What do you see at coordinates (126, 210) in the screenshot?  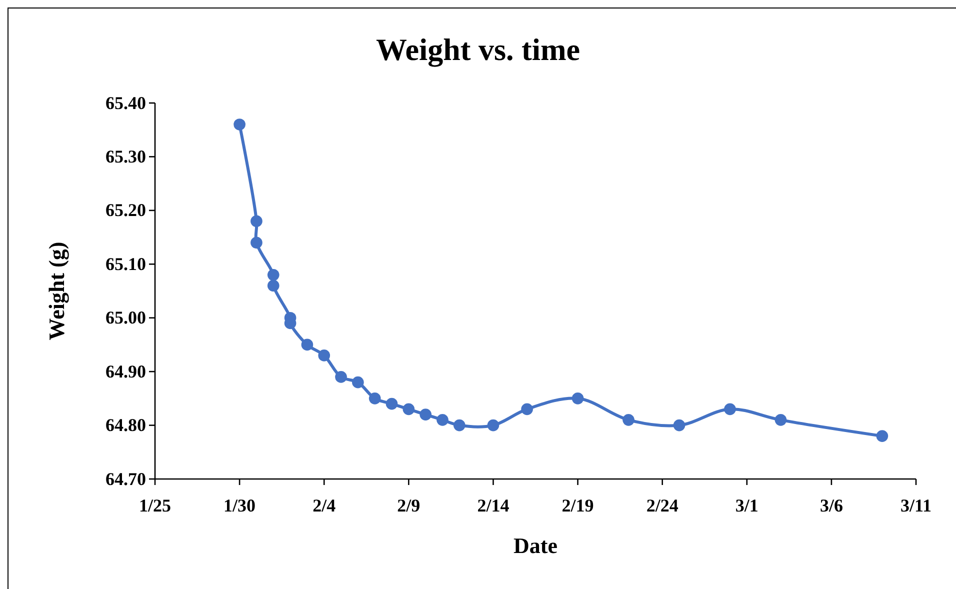 I see `y-tick-label: 65.20` at bounding box center [126, 210].